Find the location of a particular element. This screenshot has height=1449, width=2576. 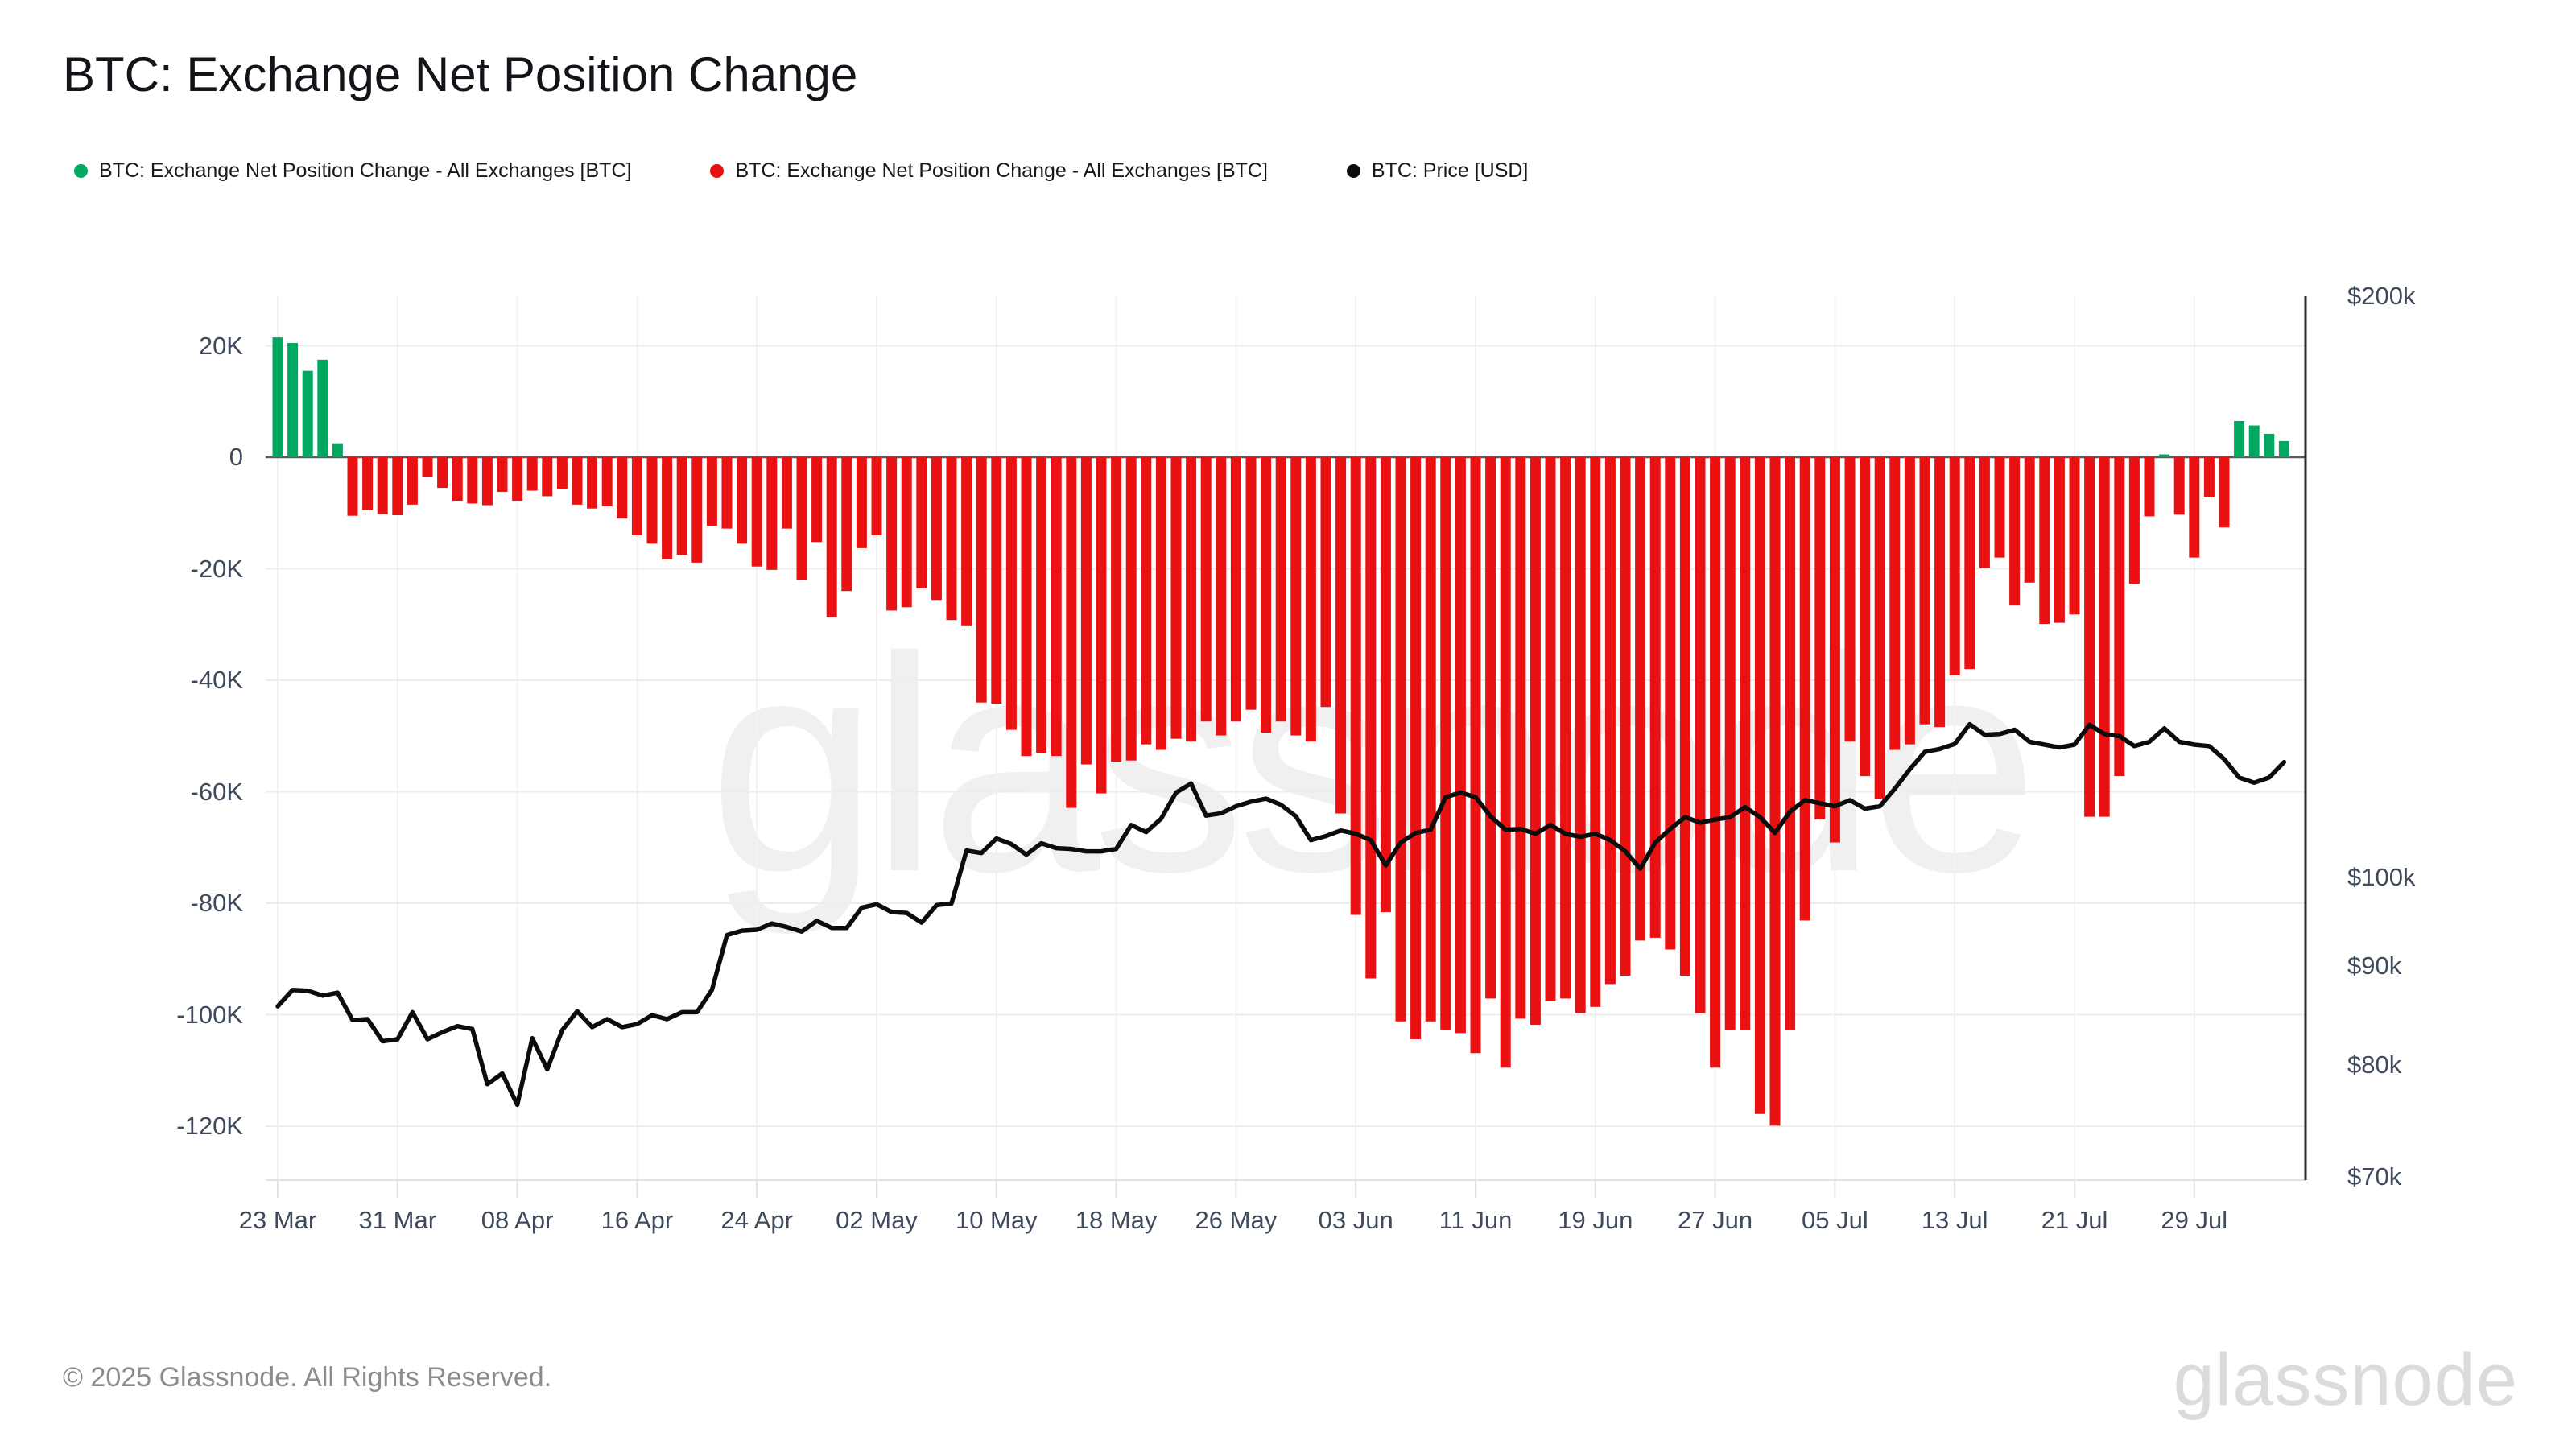

copyright-text: © 2025 Glassnode. All Rights Reserved. is located at coordinates (307, 1377).